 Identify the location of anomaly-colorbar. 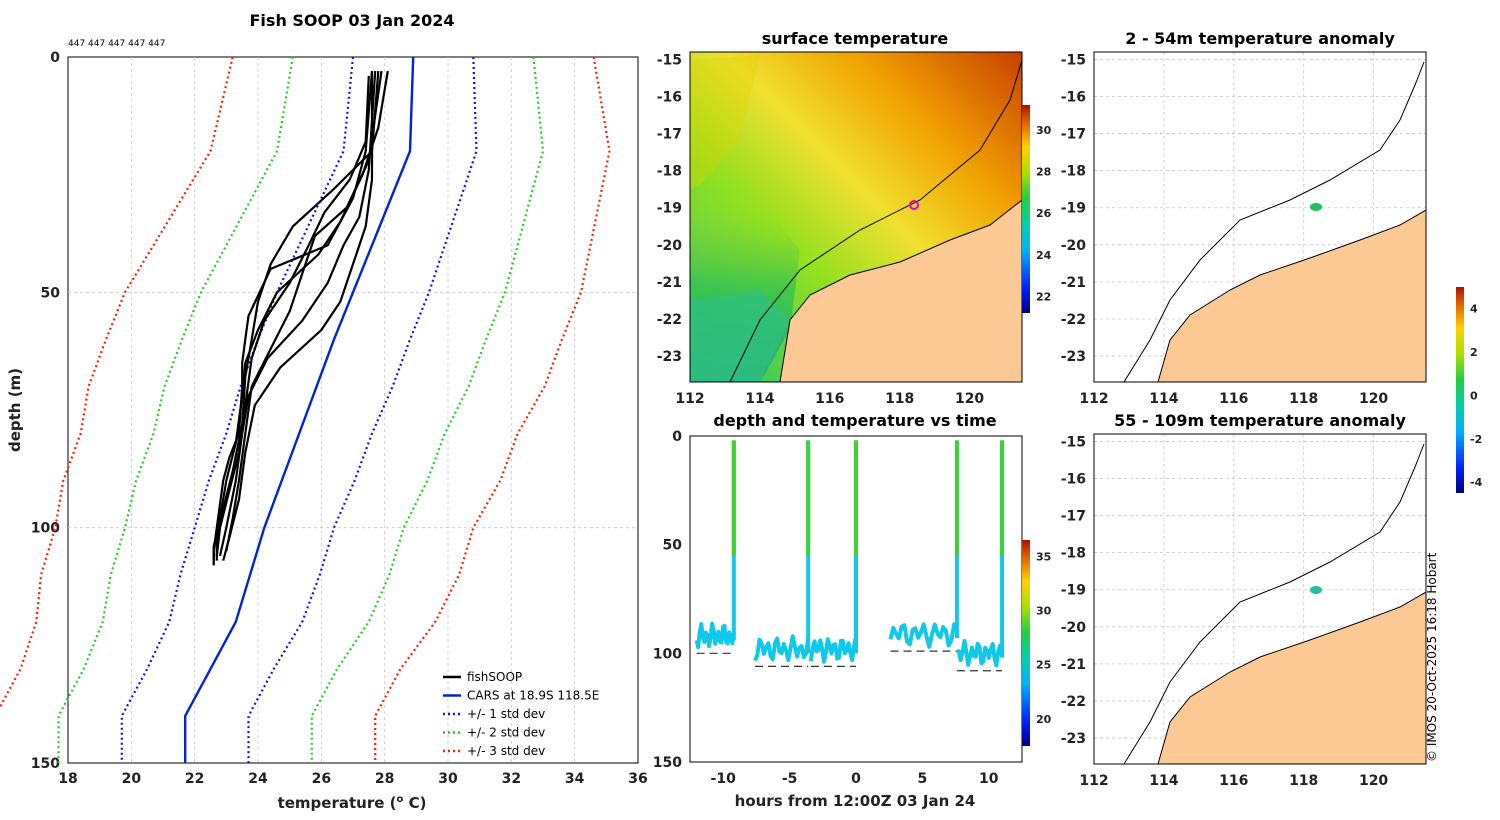
(1460, 390).